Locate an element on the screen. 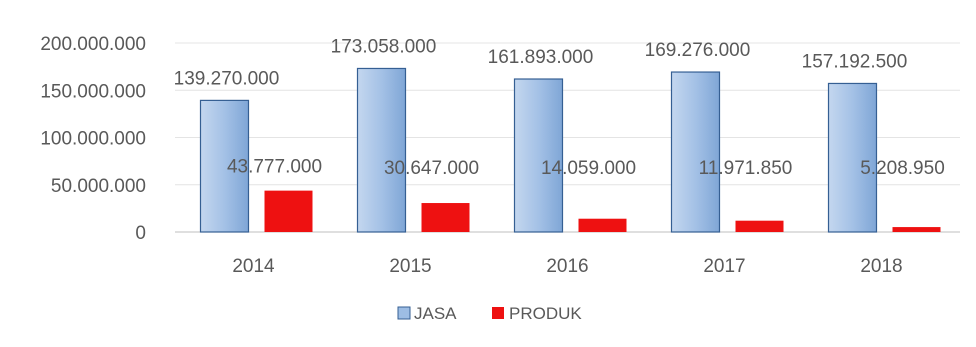 The image size is (976, 347). data-label-jasa: 157.192.500 is located at coordinates (855, 61).